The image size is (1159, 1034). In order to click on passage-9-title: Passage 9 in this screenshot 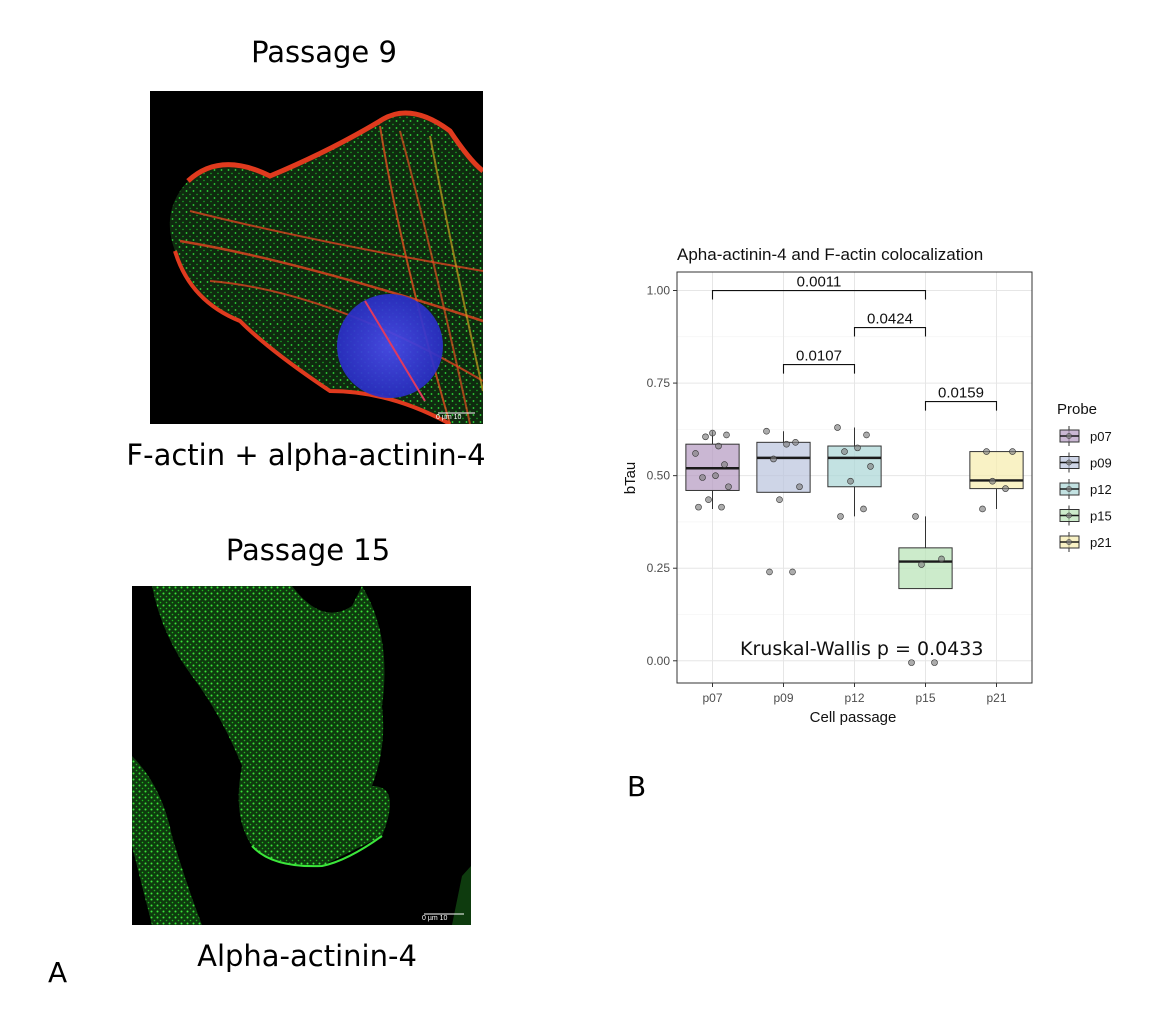, I will do `click(324, 52)`.